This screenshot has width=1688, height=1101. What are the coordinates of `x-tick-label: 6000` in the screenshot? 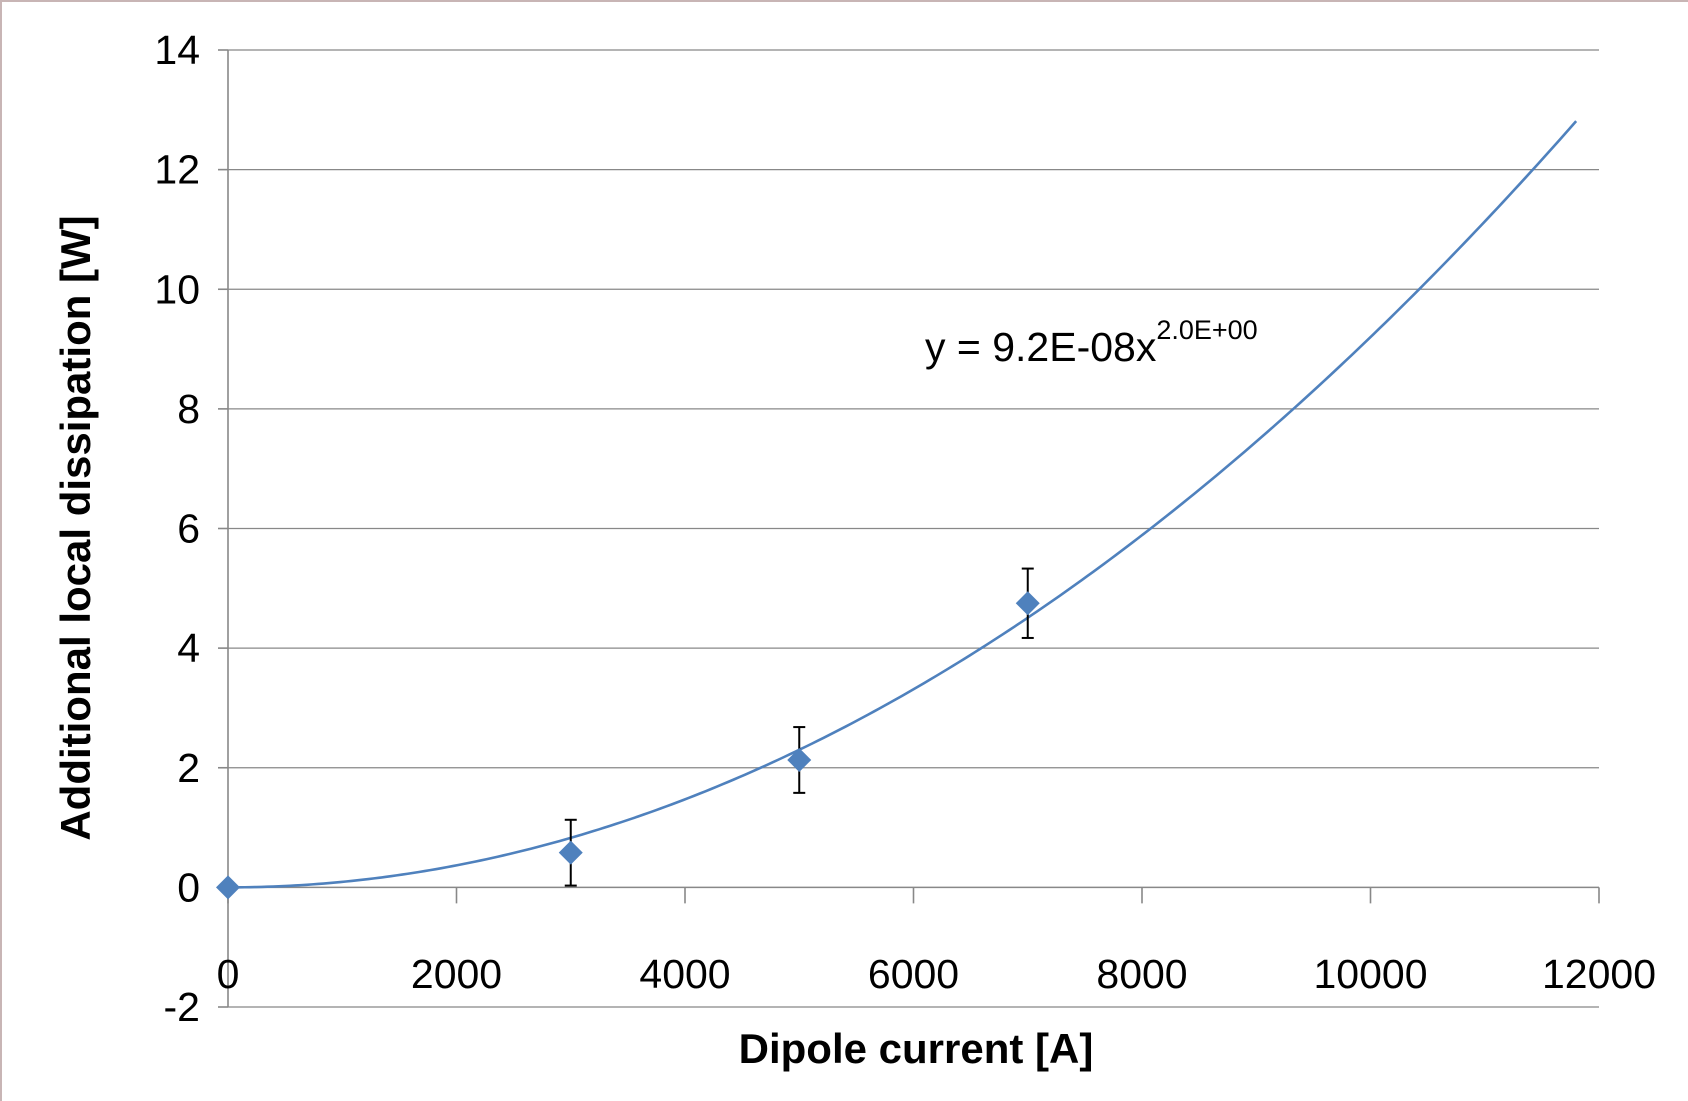 It's located at (913, 974).